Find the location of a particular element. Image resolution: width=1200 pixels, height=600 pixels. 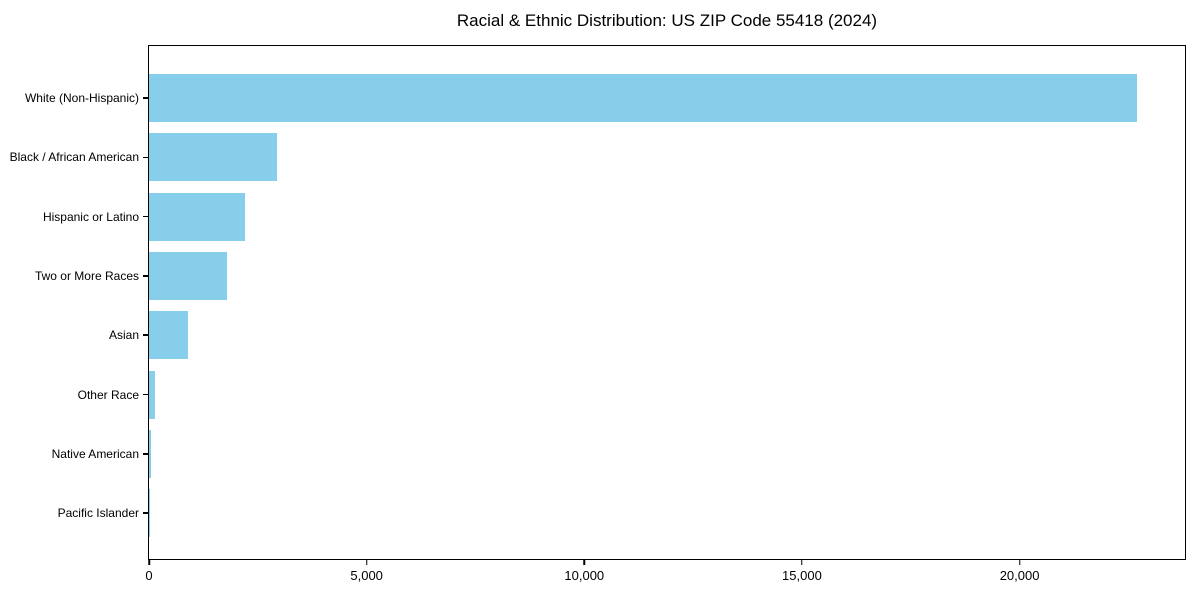

y-tick-label: Native American is located at coordinates (95, 453).